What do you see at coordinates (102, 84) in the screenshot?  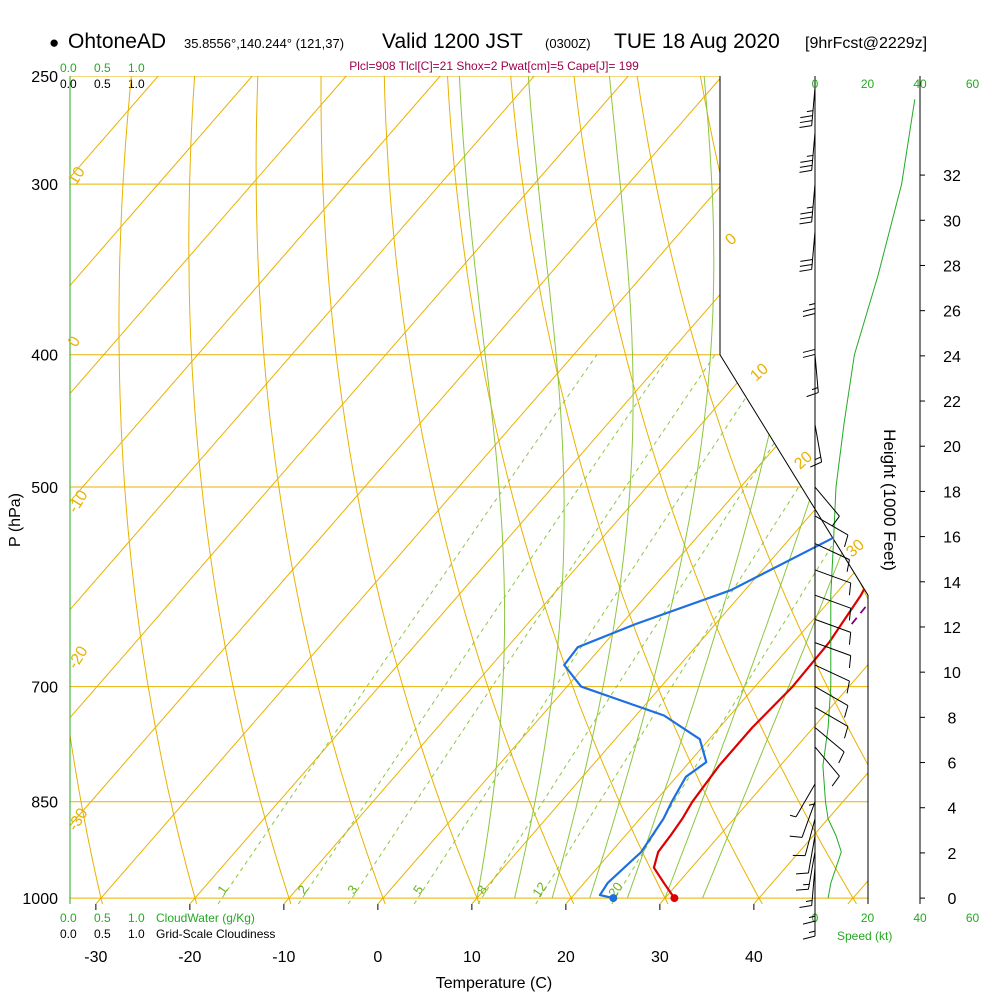 I see `cloud-scale-top-black-1: 0.5` at bounding box center [102, 84].